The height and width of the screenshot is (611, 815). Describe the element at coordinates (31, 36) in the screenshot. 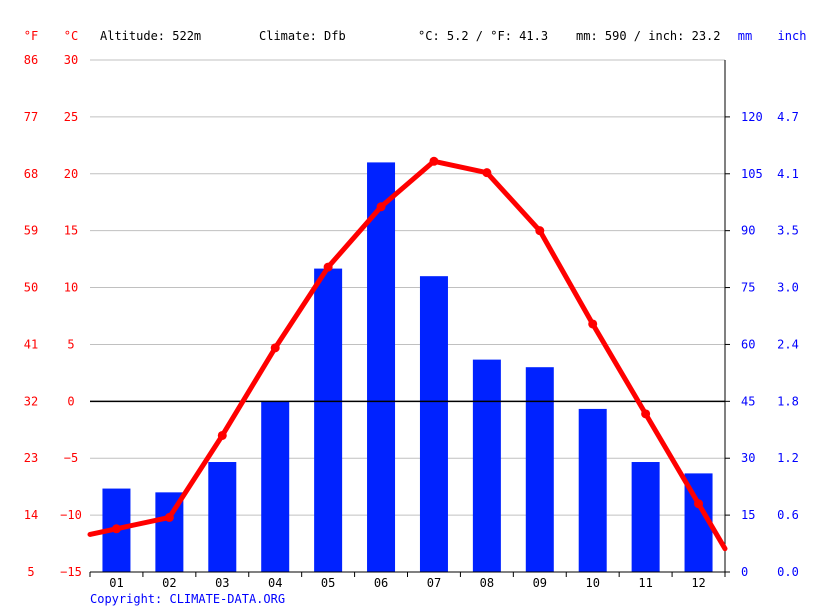

I see `unit-fahrenheit-label: °F` at that location.